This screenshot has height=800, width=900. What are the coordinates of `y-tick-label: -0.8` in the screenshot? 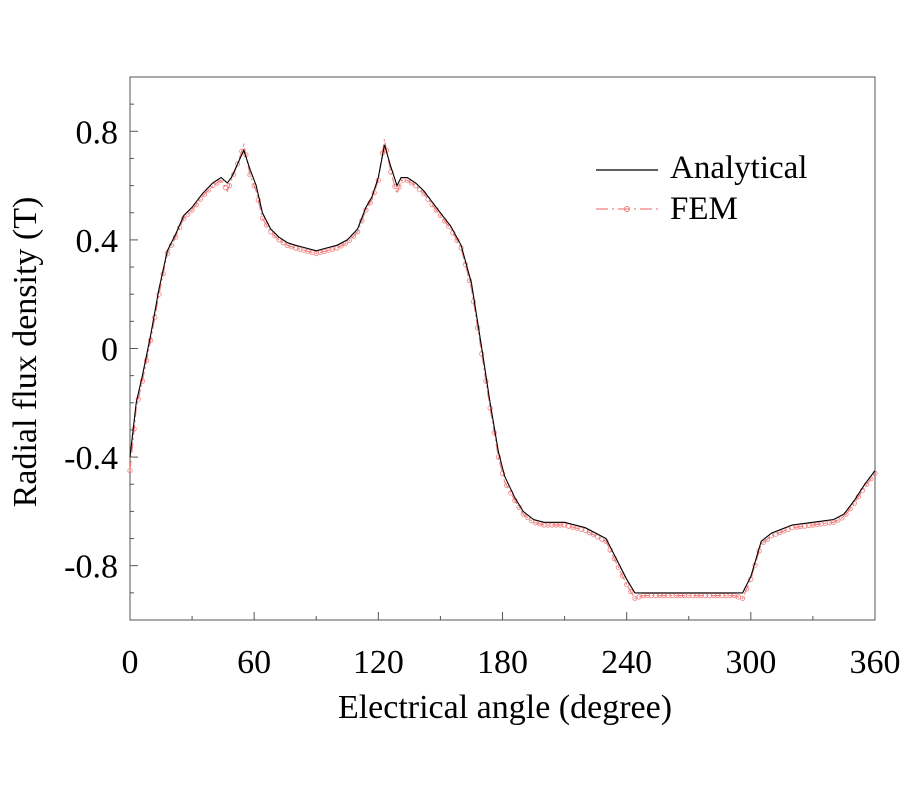 It's located at (91, 567).